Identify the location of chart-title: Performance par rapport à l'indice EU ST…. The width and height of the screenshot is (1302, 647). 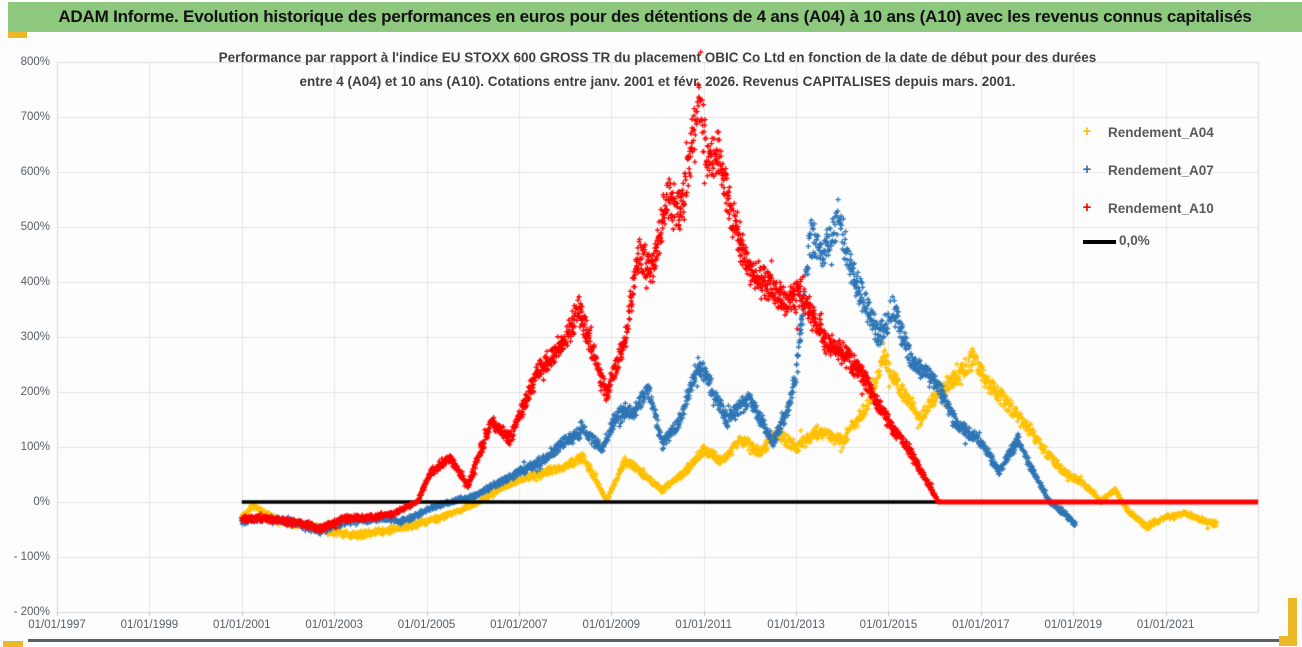
(657, 70).